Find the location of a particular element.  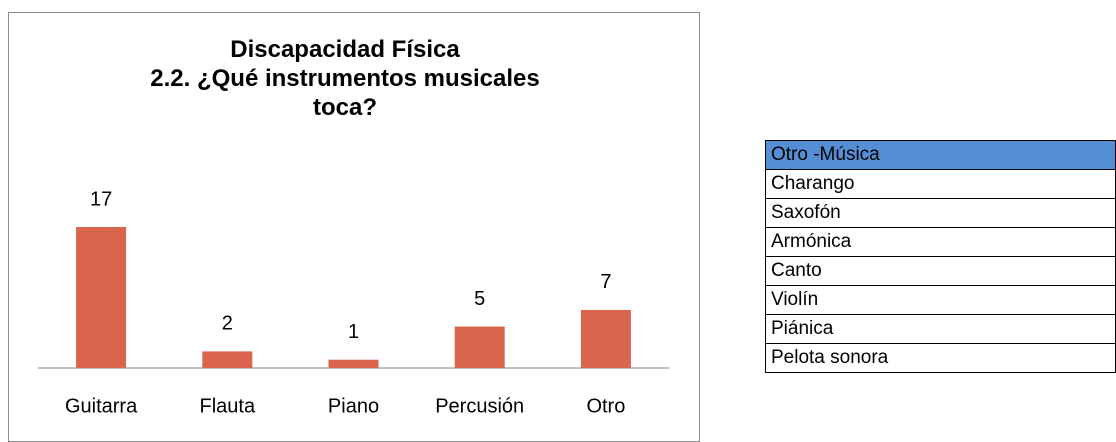

x-tick-label: Otro is located at coordinates (605, 406).